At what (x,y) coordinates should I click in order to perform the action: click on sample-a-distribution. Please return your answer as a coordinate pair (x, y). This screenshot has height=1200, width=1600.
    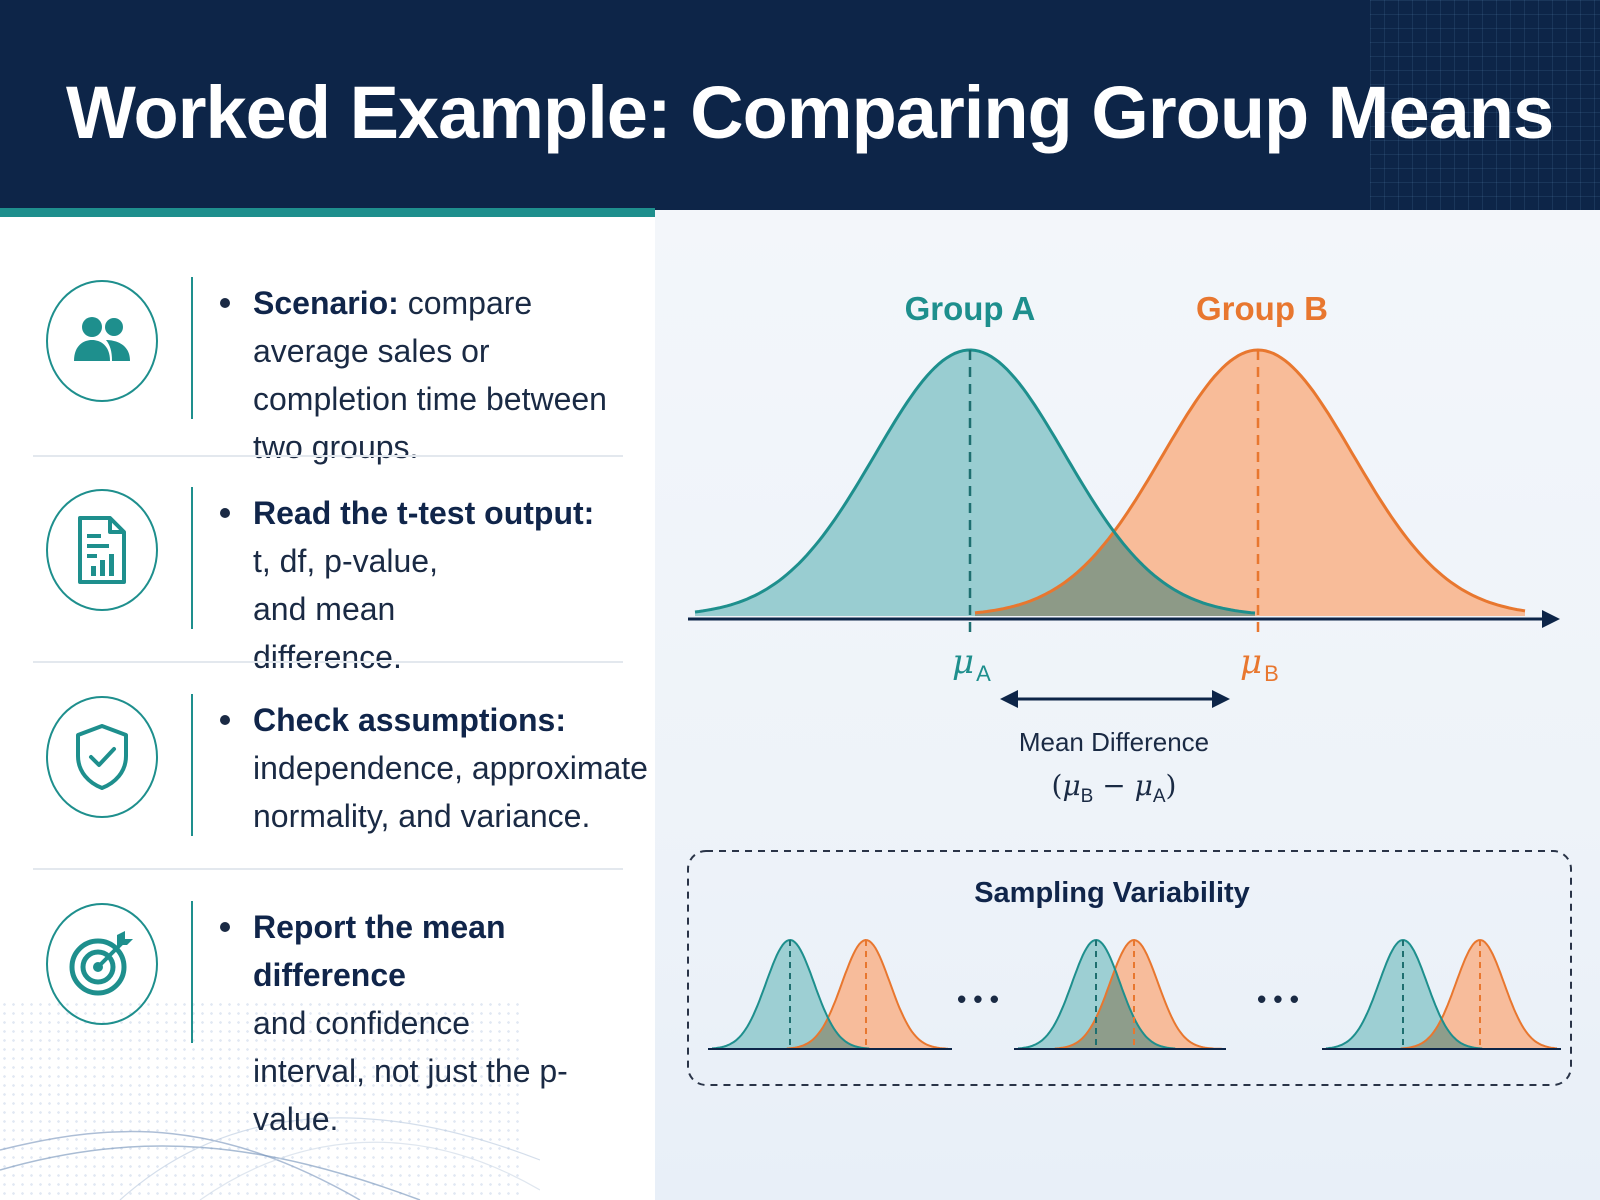
    Looking at the image, I should click on (1404, 994).